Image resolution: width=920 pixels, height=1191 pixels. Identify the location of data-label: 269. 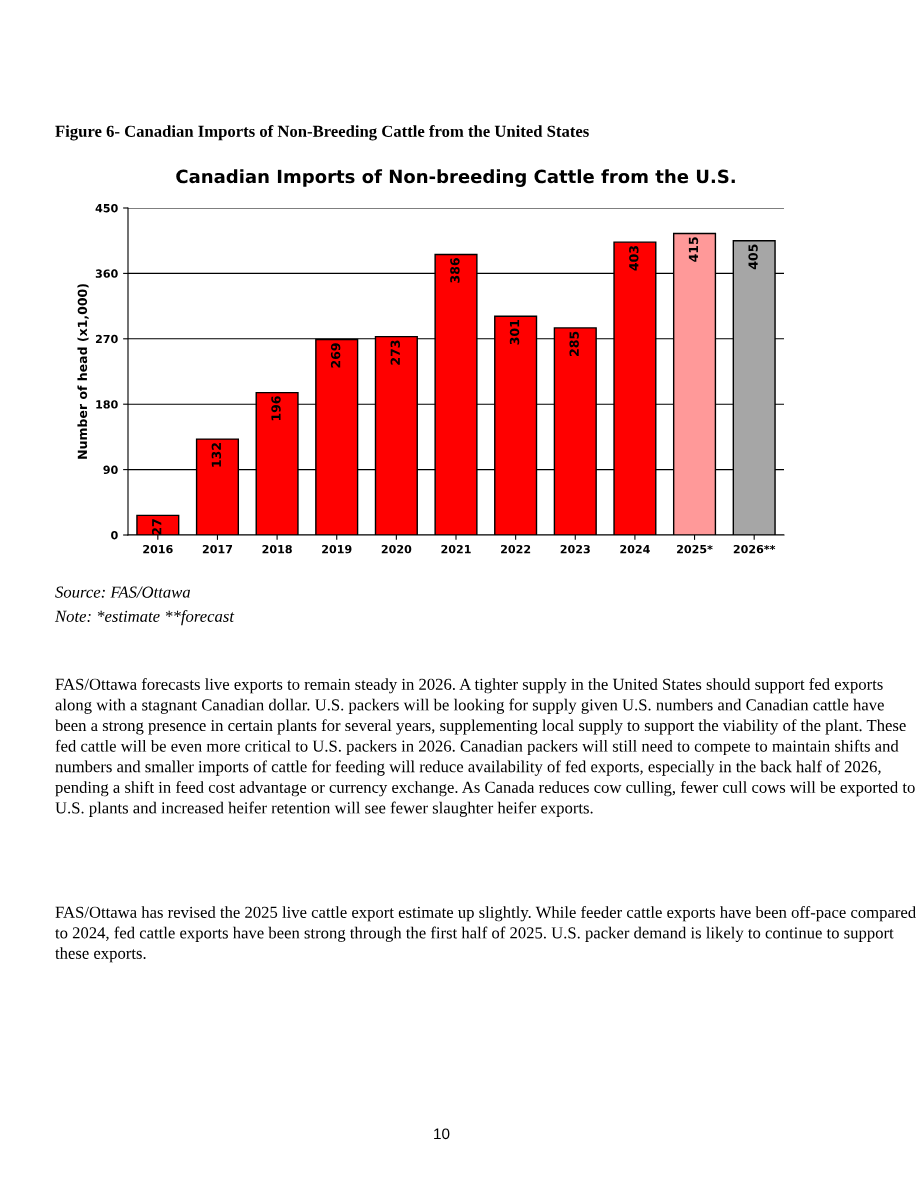
(335, 355).